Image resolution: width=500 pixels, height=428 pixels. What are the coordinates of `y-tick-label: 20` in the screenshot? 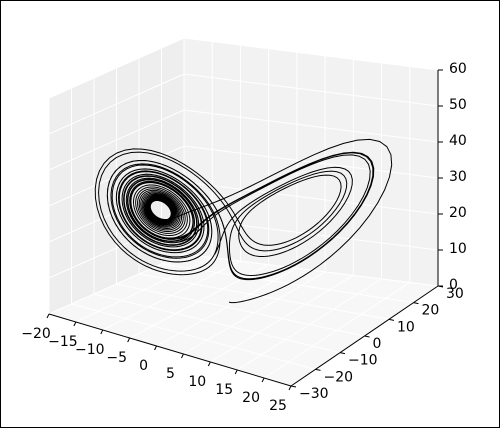 It's located at (431, 311).